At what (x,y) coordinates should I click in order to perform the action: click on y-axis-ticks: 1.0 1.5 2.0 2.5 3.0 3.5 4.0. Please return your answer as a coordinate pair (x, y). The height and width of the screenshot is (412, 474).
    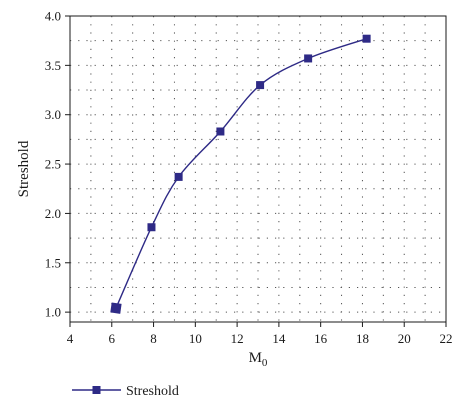
    Looking at the image, I should click on (57, 164).